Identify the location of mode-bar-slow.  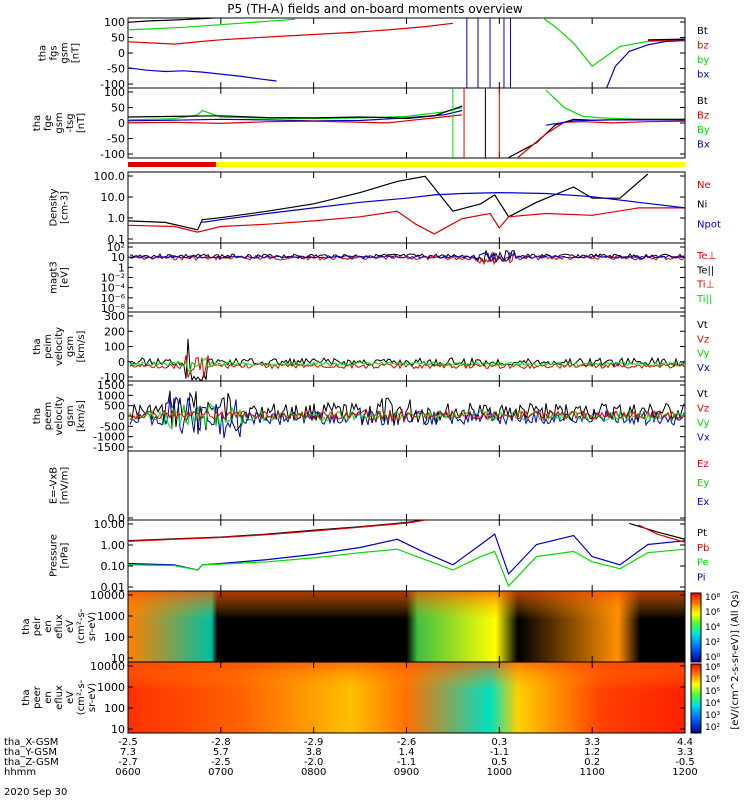
(172, 164).